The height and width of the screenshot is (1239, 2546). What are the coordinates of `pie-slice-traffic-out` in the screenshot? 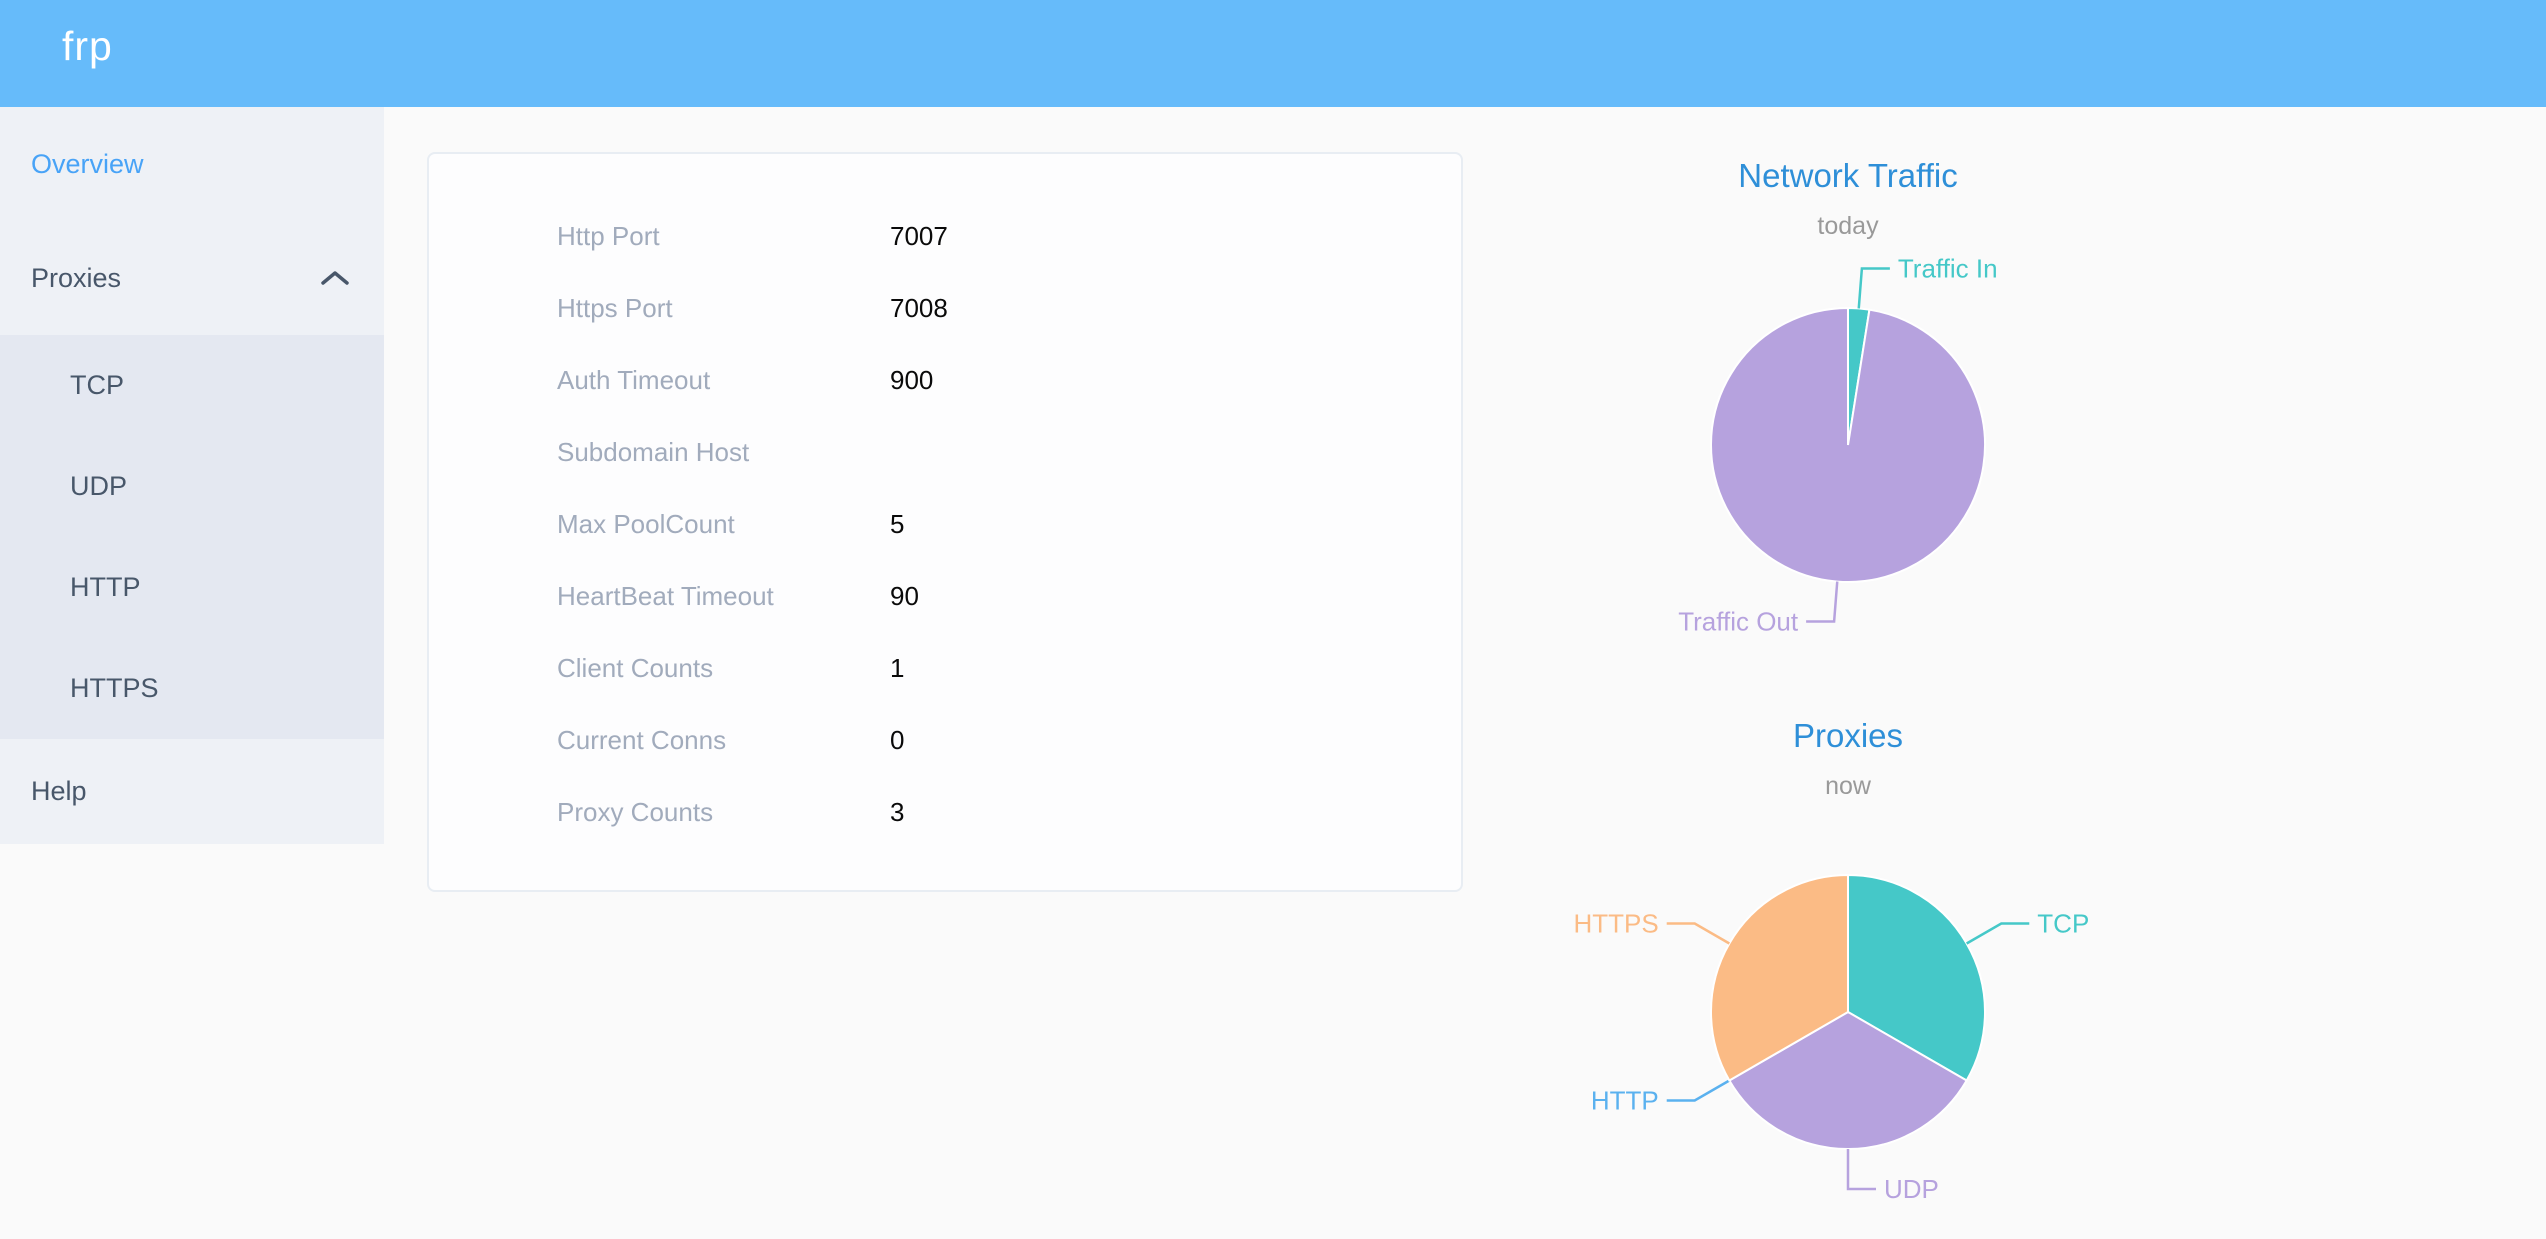 It's located at (1848, 444).